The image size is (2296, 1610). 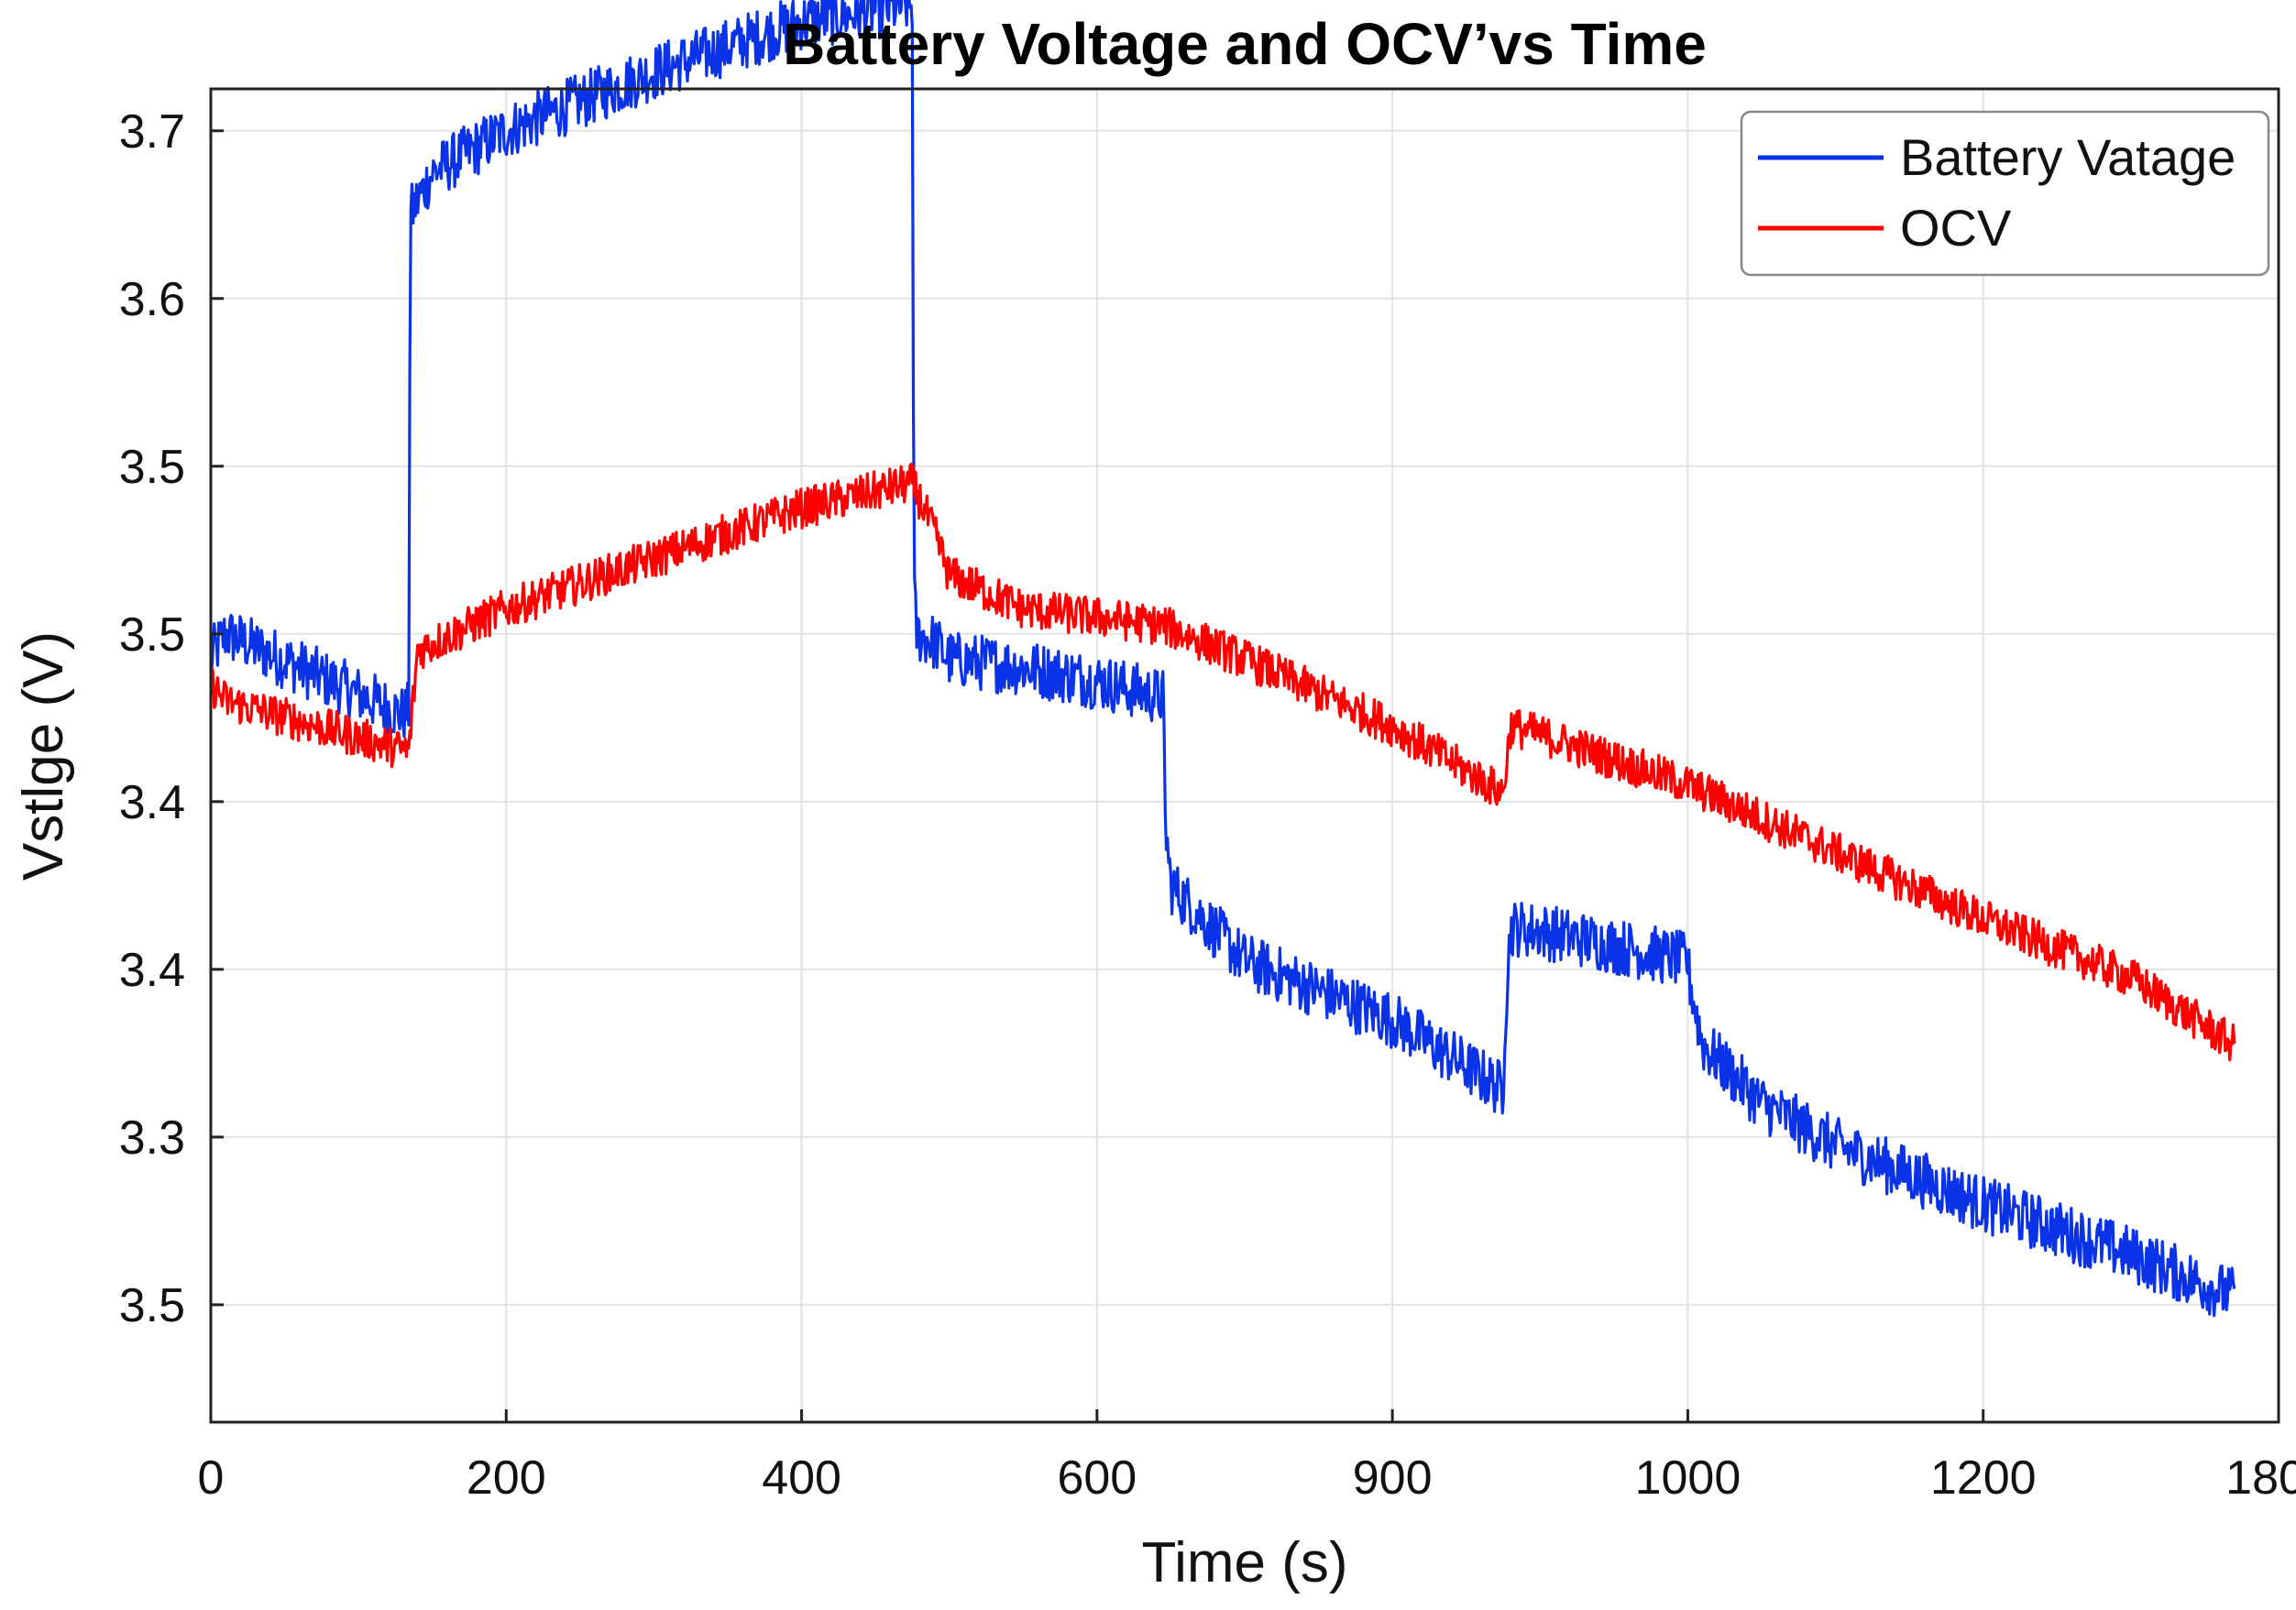 What do you see at coordinates (801, 1478) in the screenshot?
I see `x-tick-label: 400` at bounding box center [801, 1478].